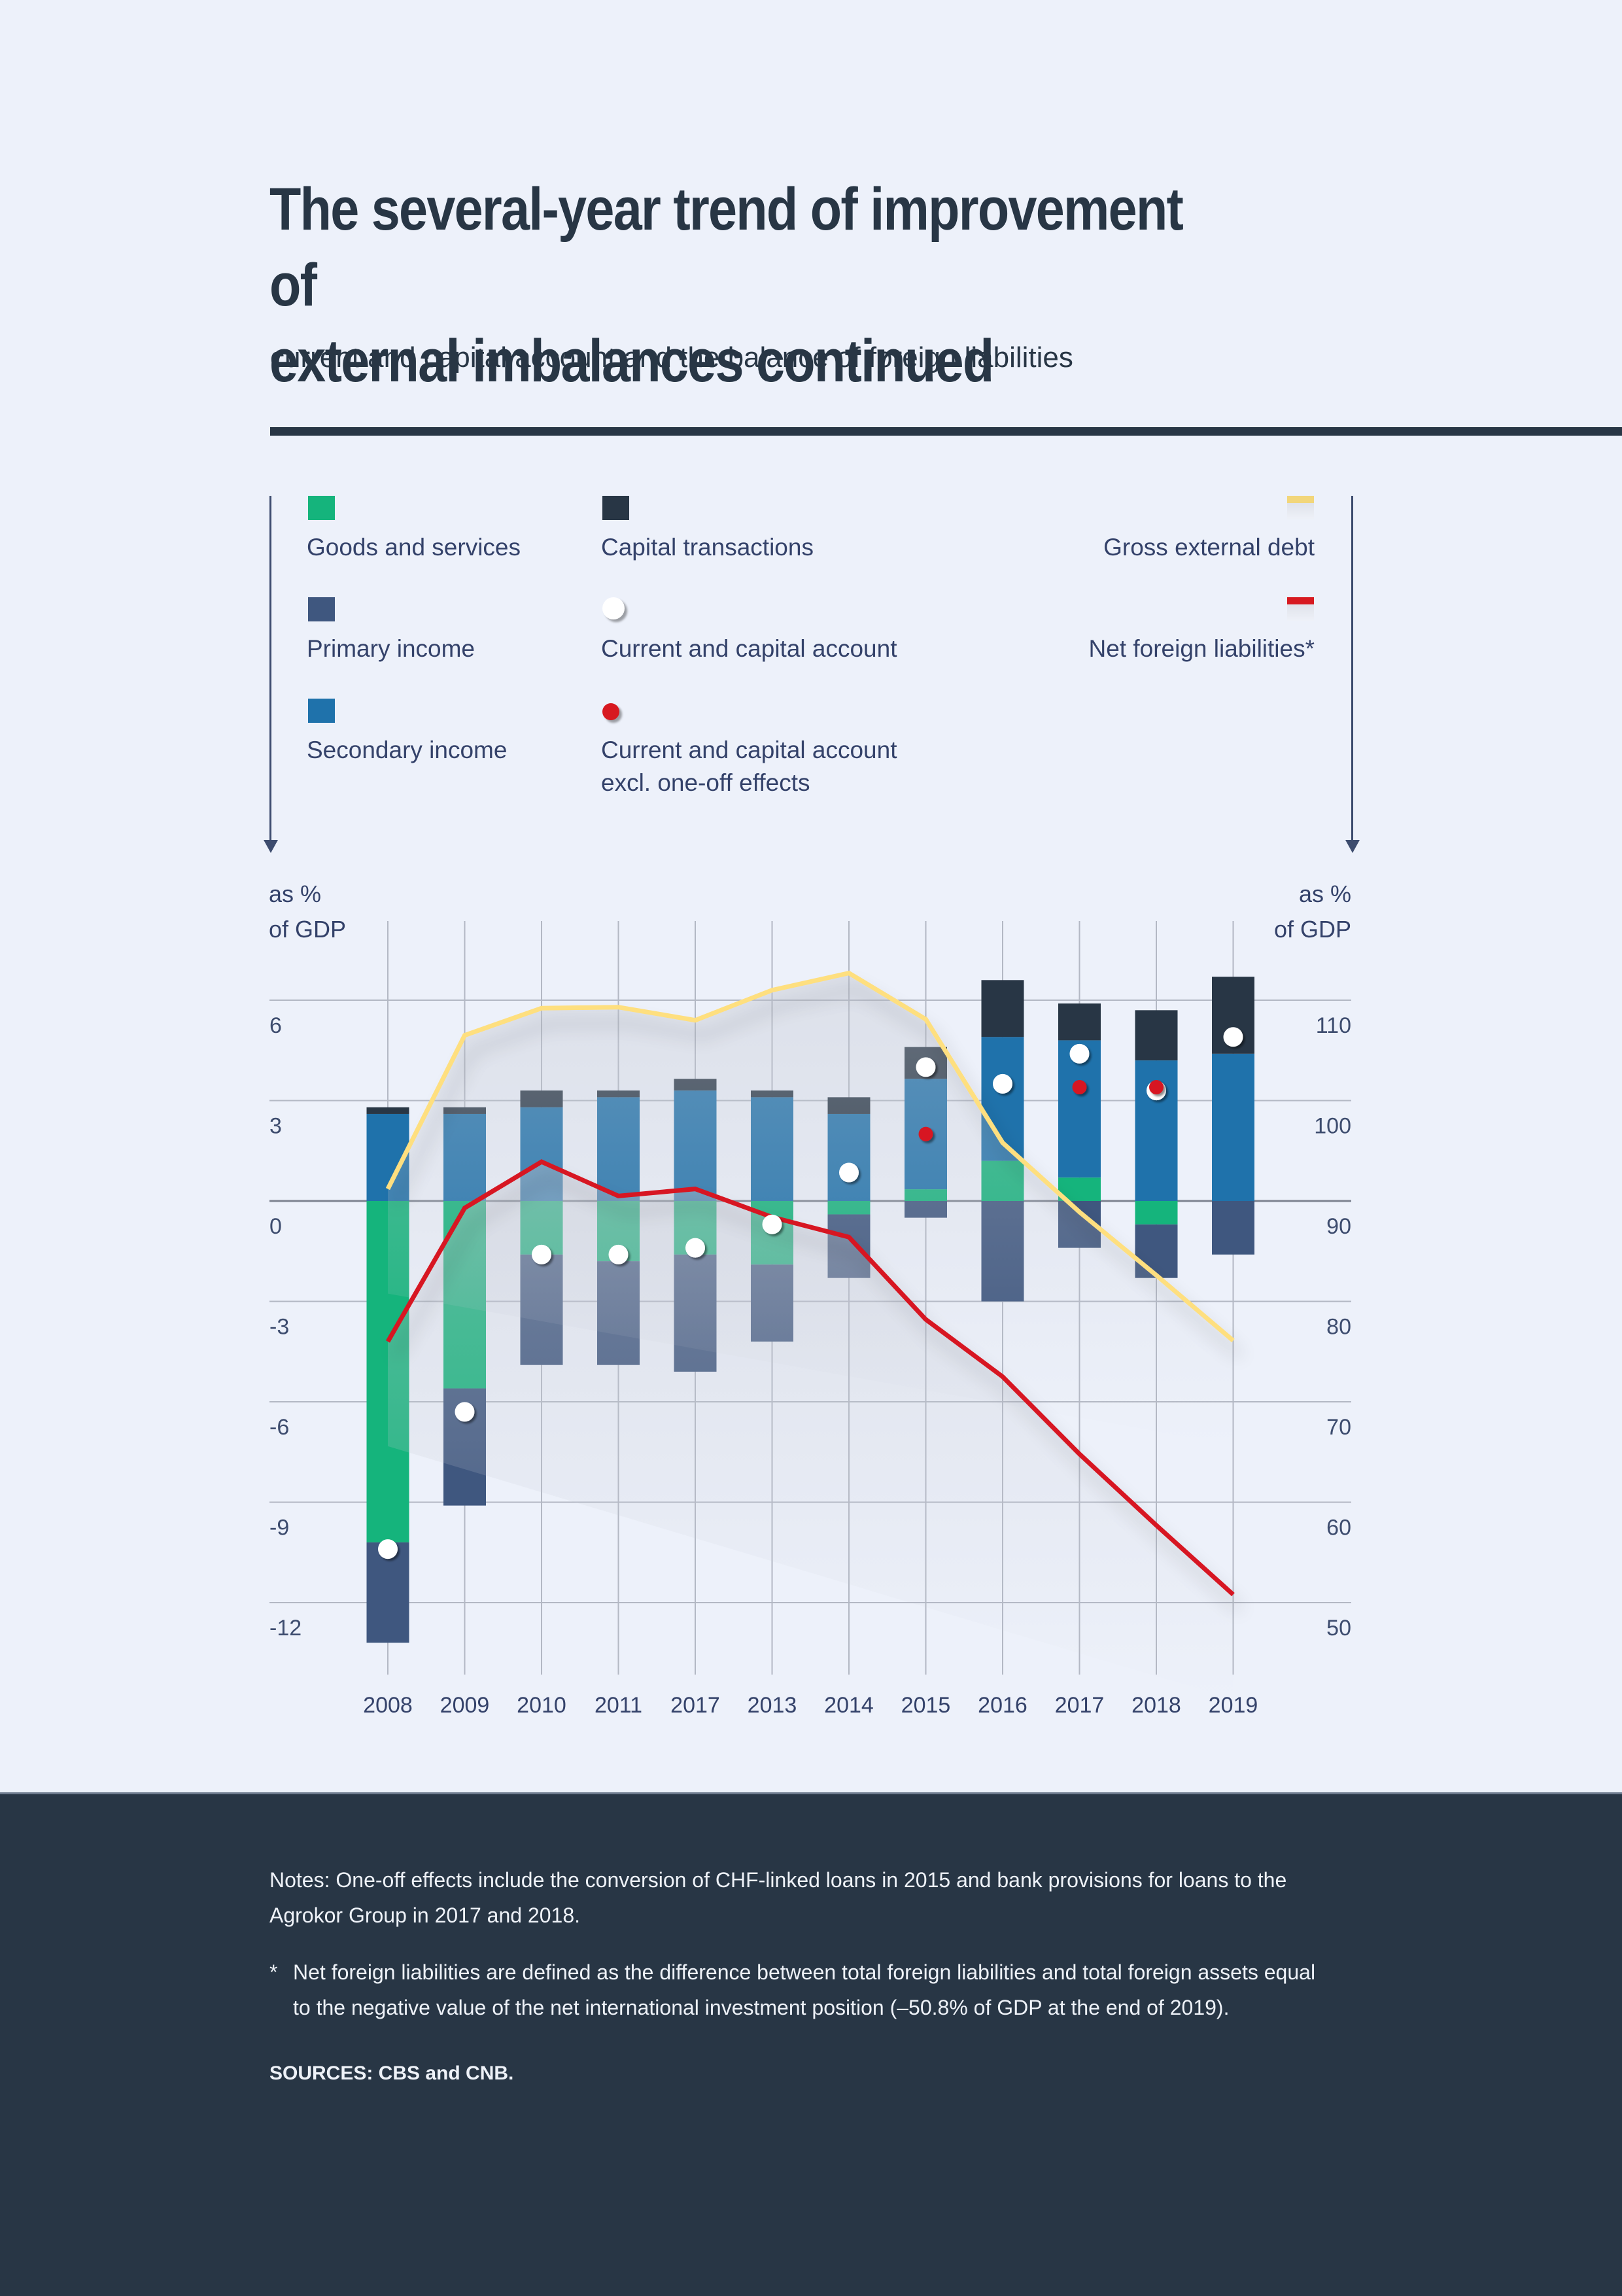 The width and height of the screenshot is (1622, 2296). What do you see at coordinates (541, 1705) in the screenshot?
I see `x-tick-label: 2010` at bounding box center [541, 1705].